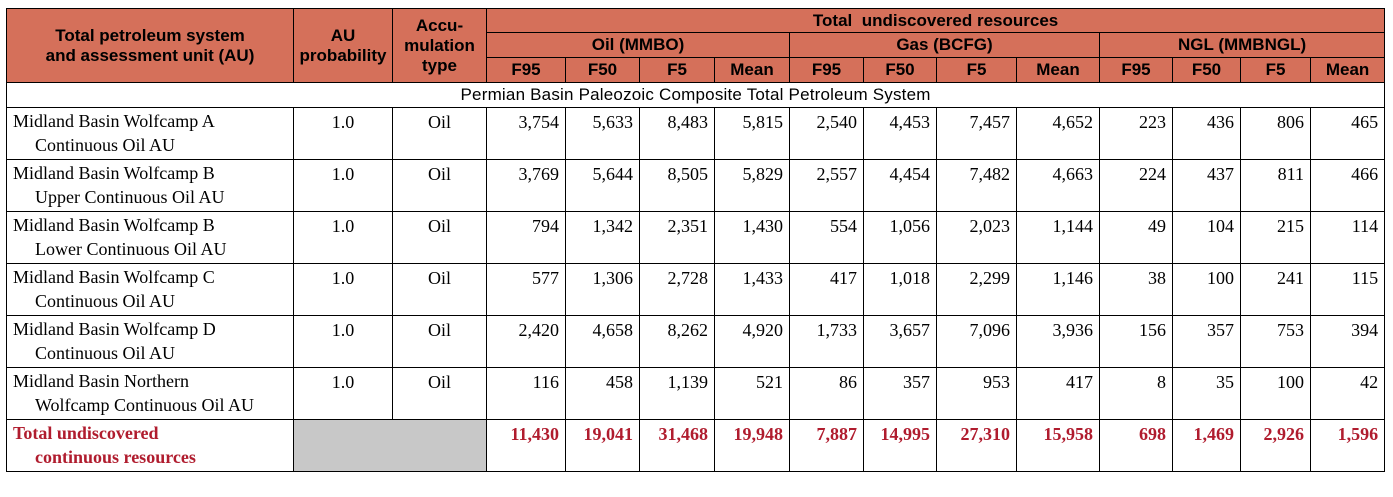 Image resolution: width=1393 pixels, height=497 pixels. I want to click on ngl-f95-cell: 156, so click(1136, 341).